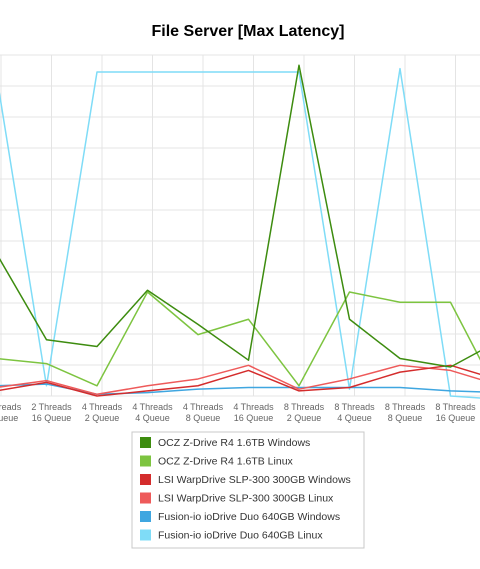 This screenshot has width=480, height=569. I want to click on legend-frame, so click(248, 490).